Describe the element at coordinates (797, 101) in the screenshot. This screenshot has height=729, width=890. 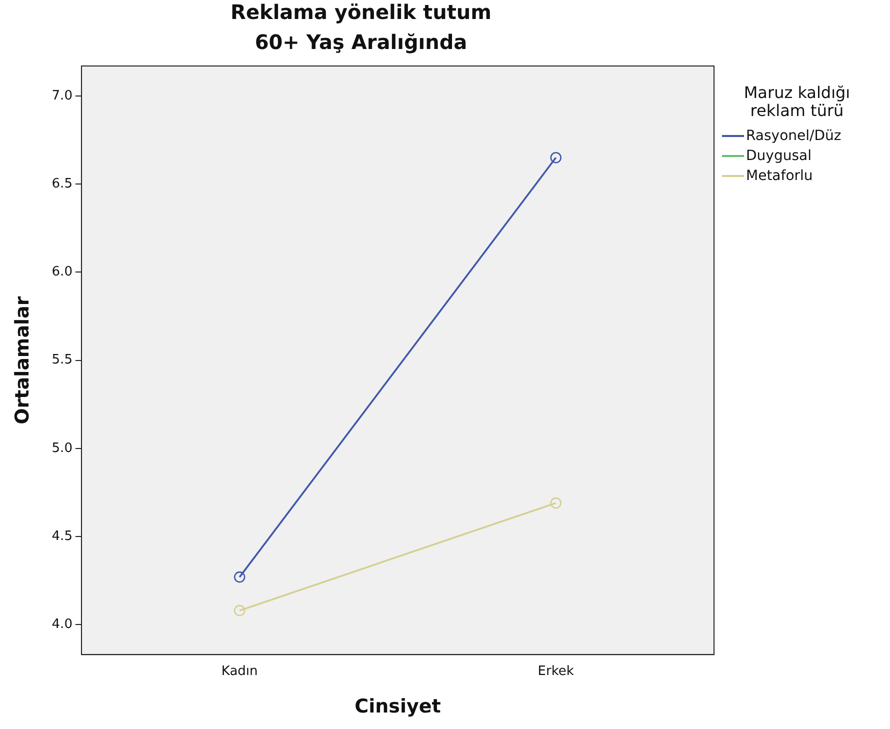
I see `legend-title: Maruz kaldığı reklam türü` at that location.